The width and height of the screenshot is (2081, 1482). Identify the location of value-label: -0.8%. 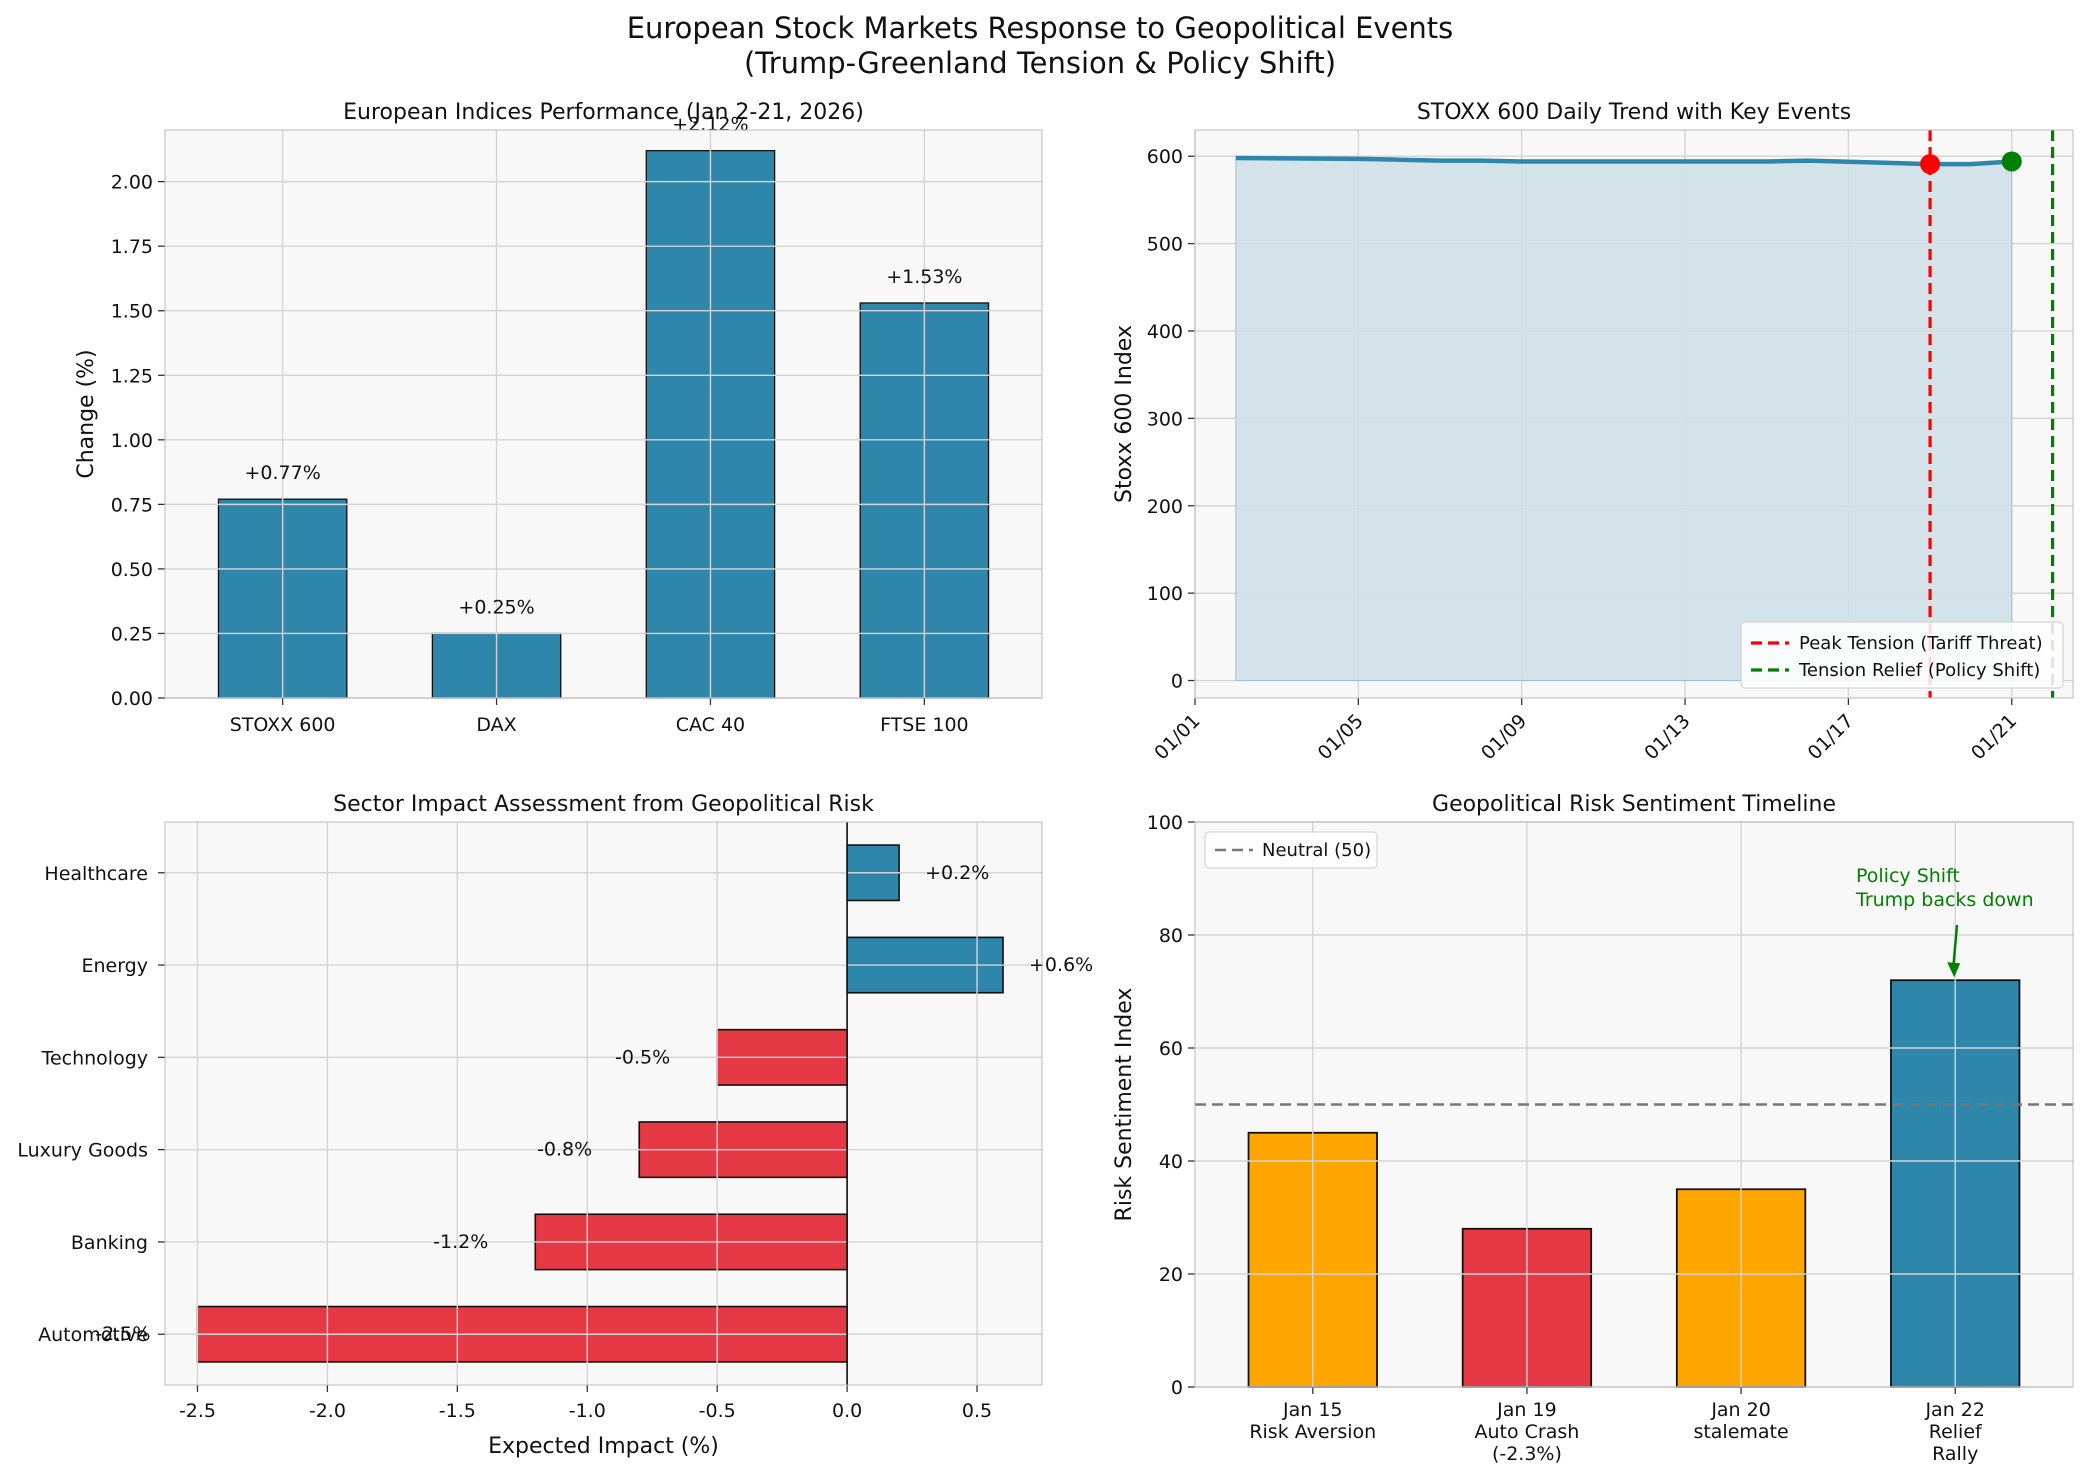
(564, 1150).